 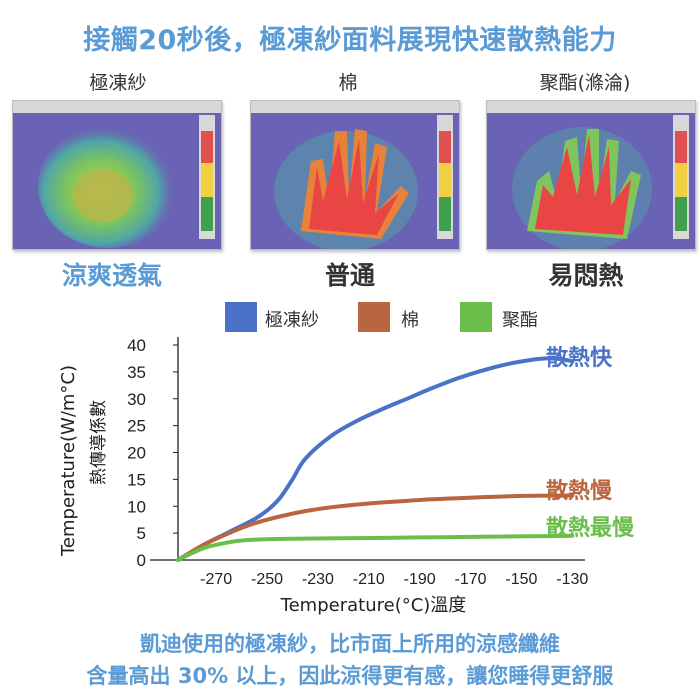 I want to click on thermal-image-cotton, so click(x=355, y=175).